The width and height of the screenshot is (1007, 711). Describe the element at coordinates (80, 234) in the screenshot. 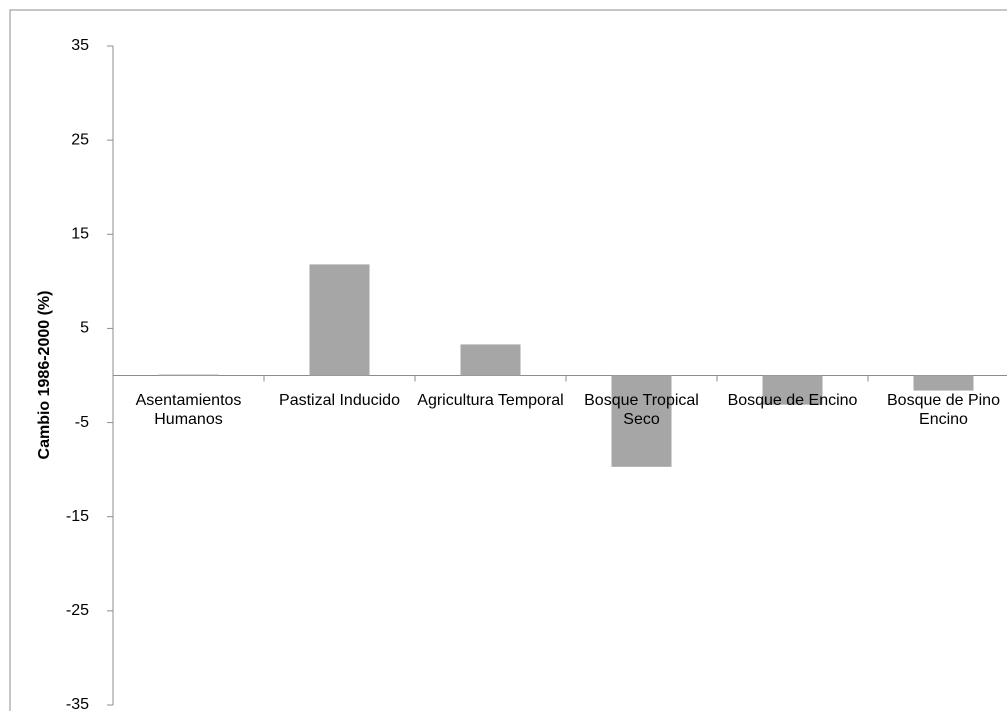

I see `y-tick-label: 15` at that location.